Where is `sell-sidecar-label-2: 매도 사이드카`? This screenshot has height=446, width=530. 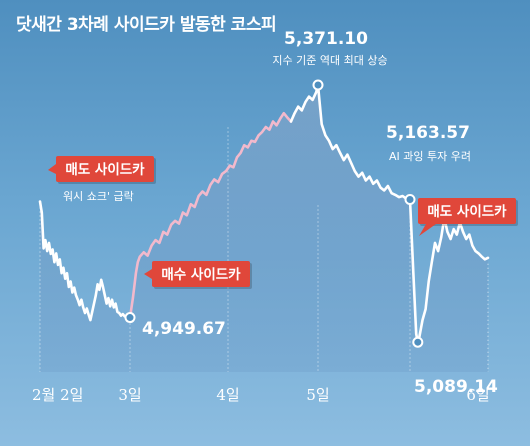 sell-sidecar-label-2: 매도 사이드카 is located at coordinates (468, 217).